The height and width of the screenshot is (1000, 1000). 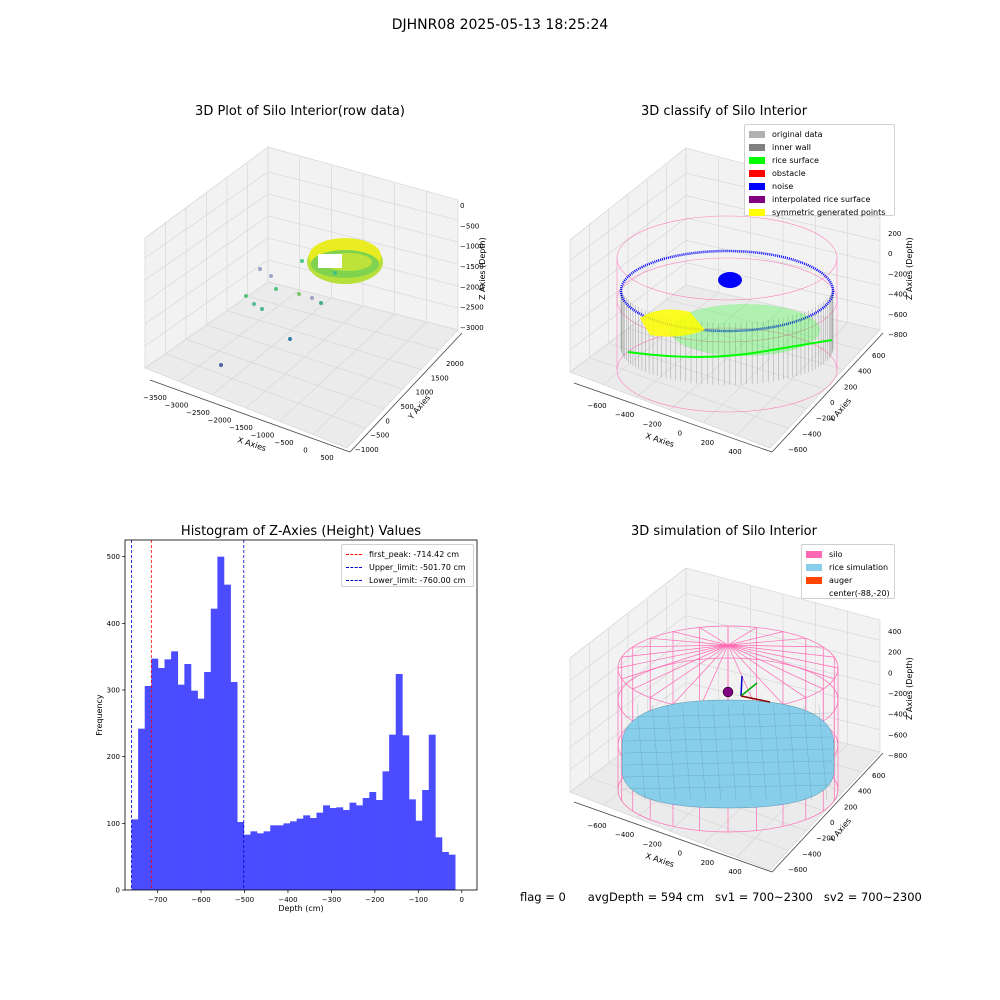 What do you see at coordinates (897, 335) in the screenshot?
I see `cls-z-tick-5: −800` at bounding box center [897, 335].